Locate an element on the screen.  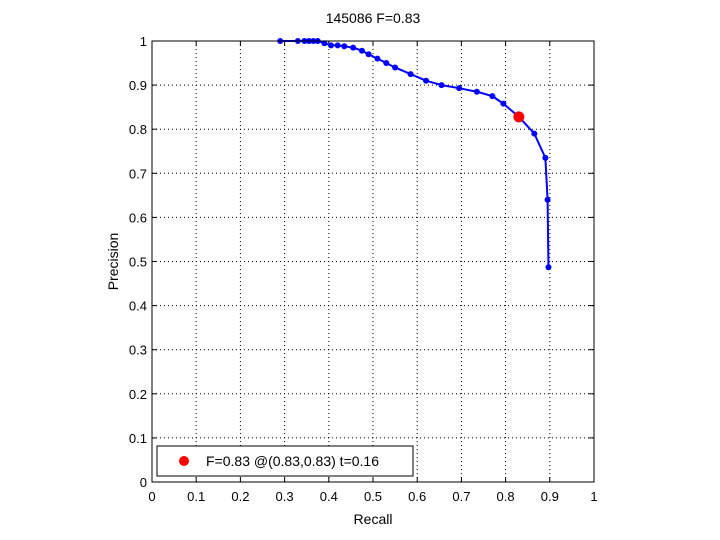
y-tick-label: 0.9 is located at coordinates (138, 85).